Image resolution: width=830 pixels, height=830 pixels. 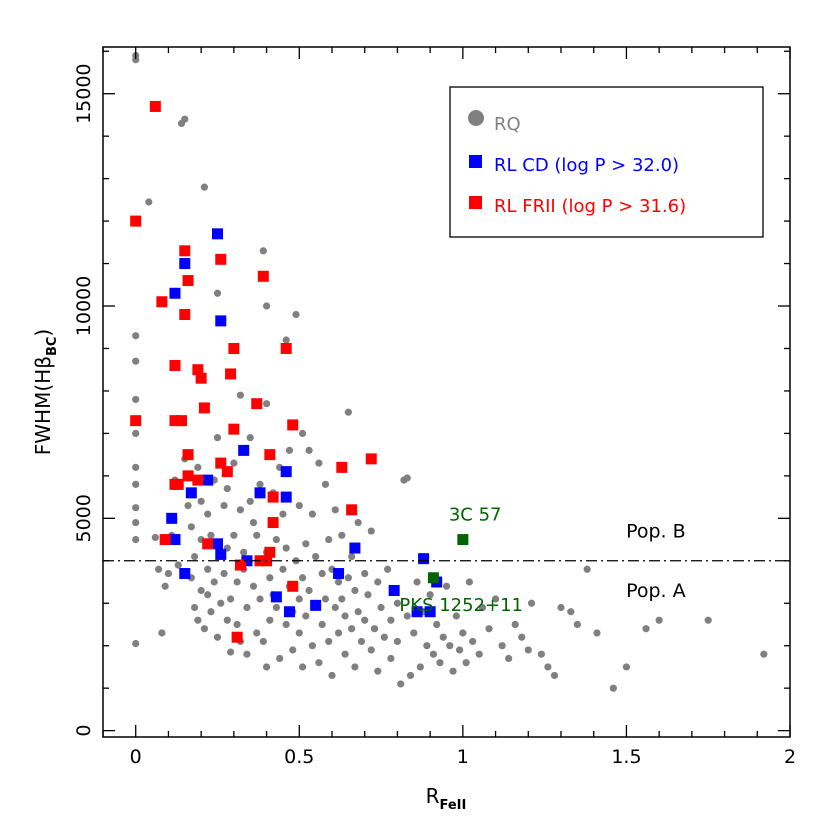 What do you see at coordinates (84, 518) in the screenshot?
I see `y-tick-label: 5000` at bounding box center [84, 518].